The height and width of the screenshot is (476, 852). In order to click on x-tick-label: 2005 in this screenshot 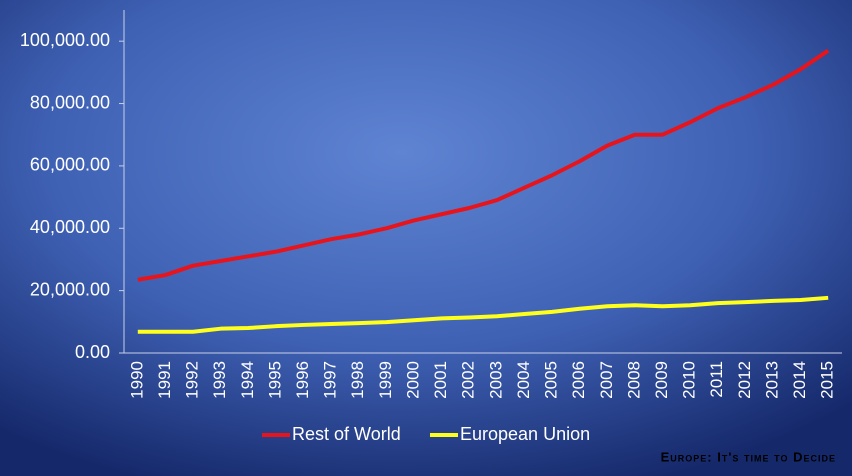, I will do `click(551, 380)`.